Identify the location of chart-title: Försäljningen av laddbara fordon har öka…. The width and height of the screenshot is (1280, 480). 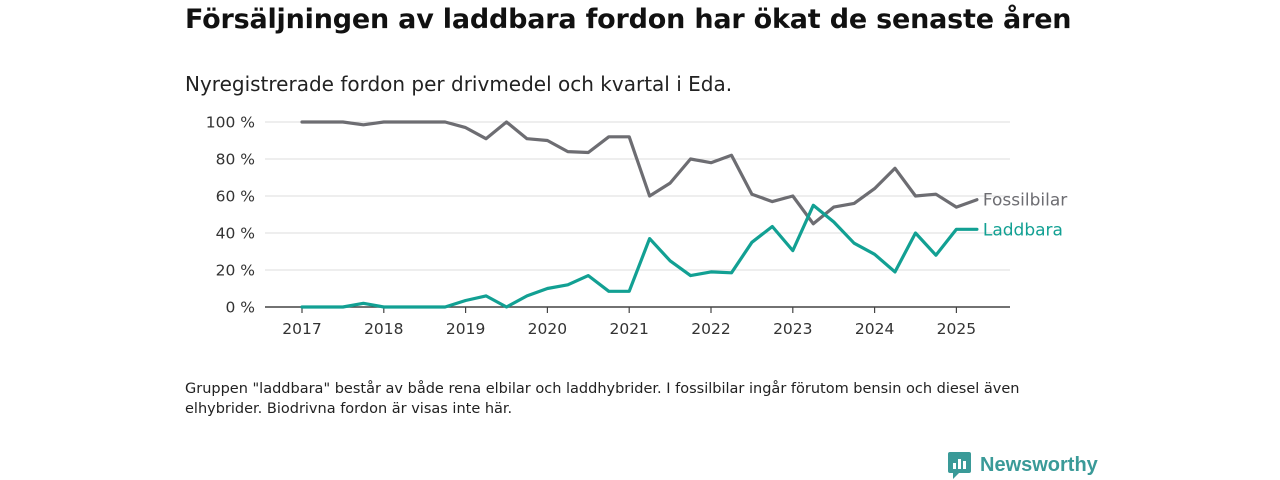
(628, 19).